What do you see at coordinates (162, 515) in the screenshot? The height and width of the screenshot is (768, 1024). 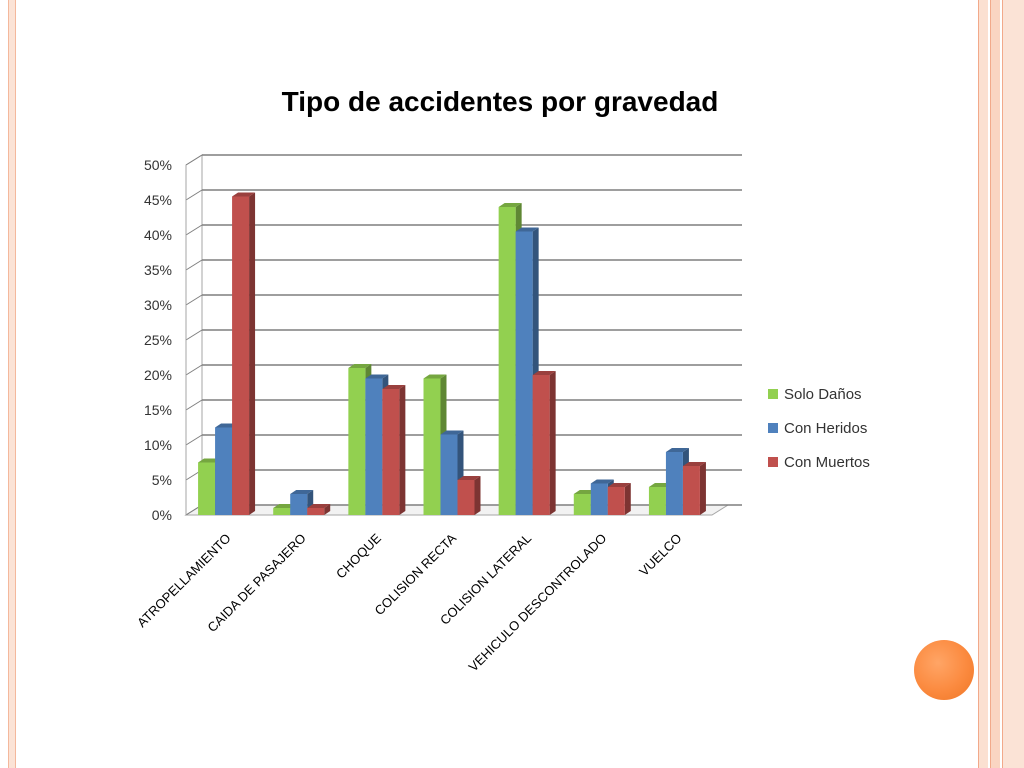 I see `y-tick-label: 0%` at bounding box center [162, 515].